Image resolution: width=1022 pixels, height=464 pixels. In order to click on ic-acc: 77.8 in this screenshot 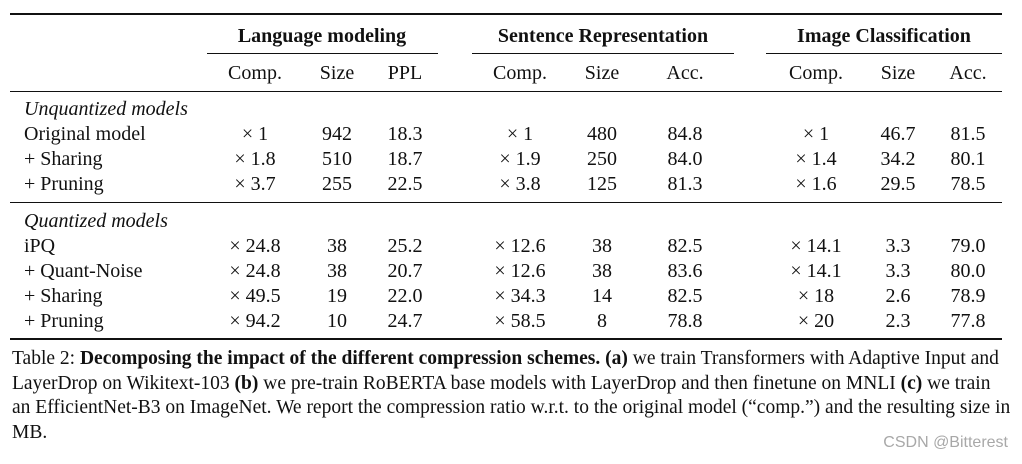, I will do `click(968, 321)`.